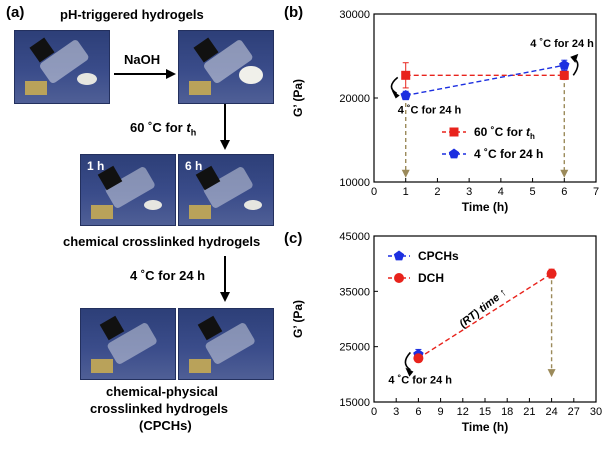 The width and height of the screenshot is (606, 452). Describe the element at coordinates (293, 238) in the screenshot. I see `panel-c-label: (c)` at that location.